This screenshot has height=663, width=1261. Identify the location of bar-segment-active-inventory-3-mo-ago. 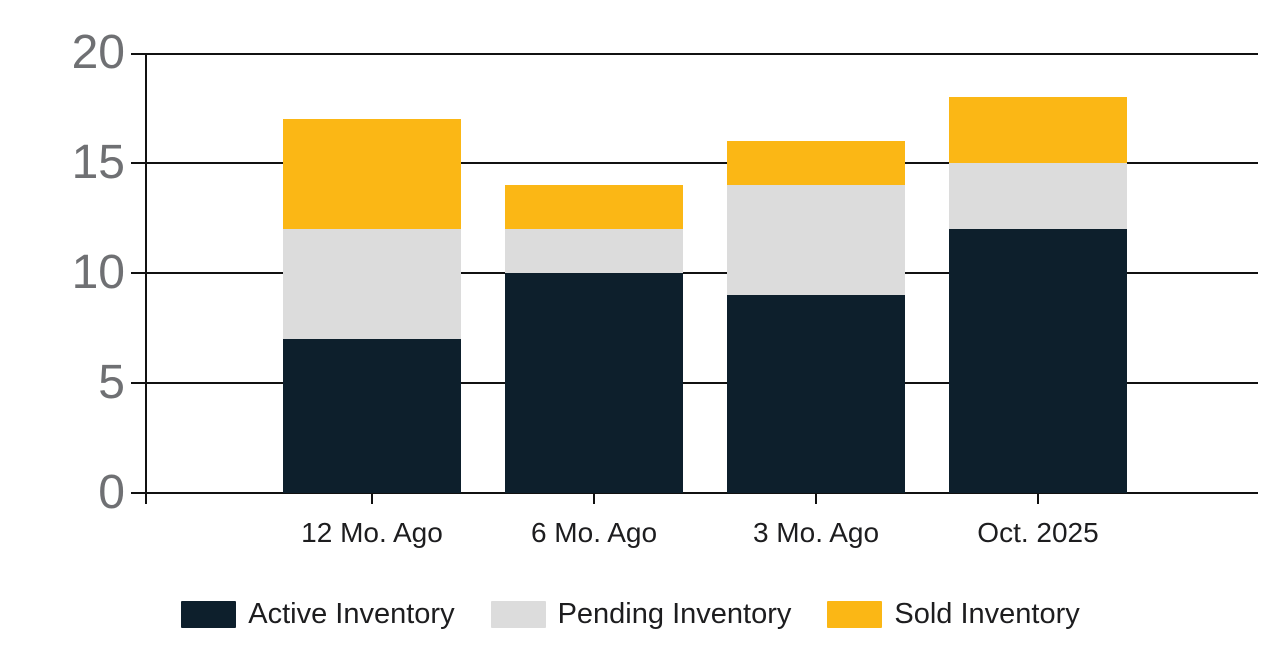
(816, 394).